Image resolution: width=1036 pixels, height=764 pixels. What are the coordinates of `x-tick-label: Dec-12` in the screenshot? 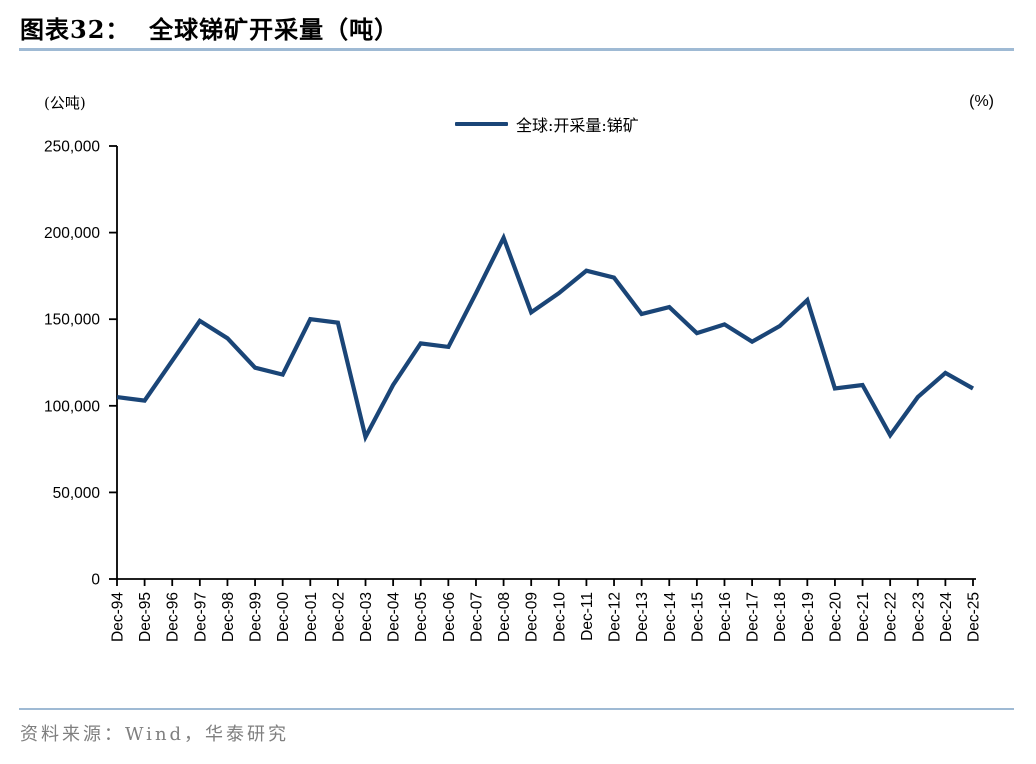 It's located at (615, 617).